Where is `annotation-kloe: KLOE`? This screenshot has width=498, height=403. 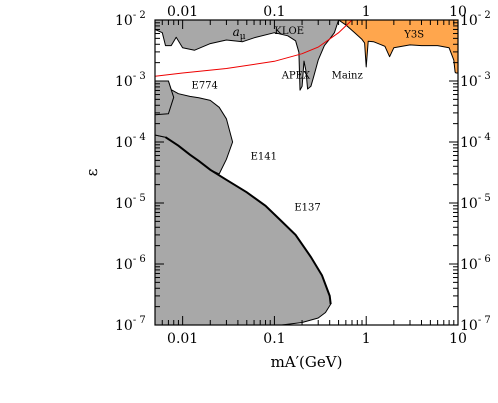
annotation-kloe: KLOE is located at coordinates (289, 31).